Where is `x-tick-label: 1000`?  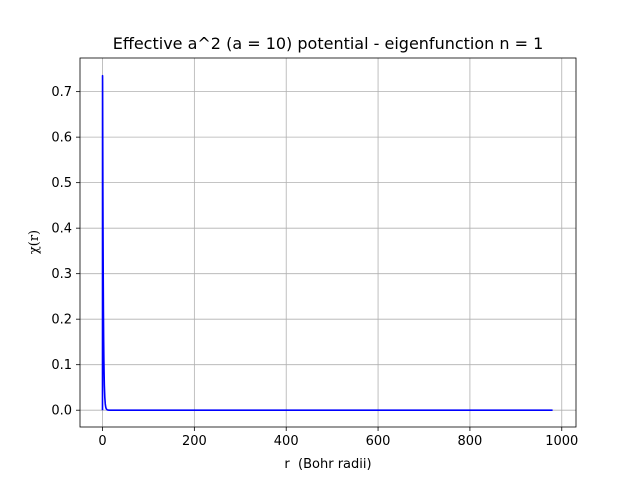
x-tick-label: 1000 is located at coordinates (561, 441).